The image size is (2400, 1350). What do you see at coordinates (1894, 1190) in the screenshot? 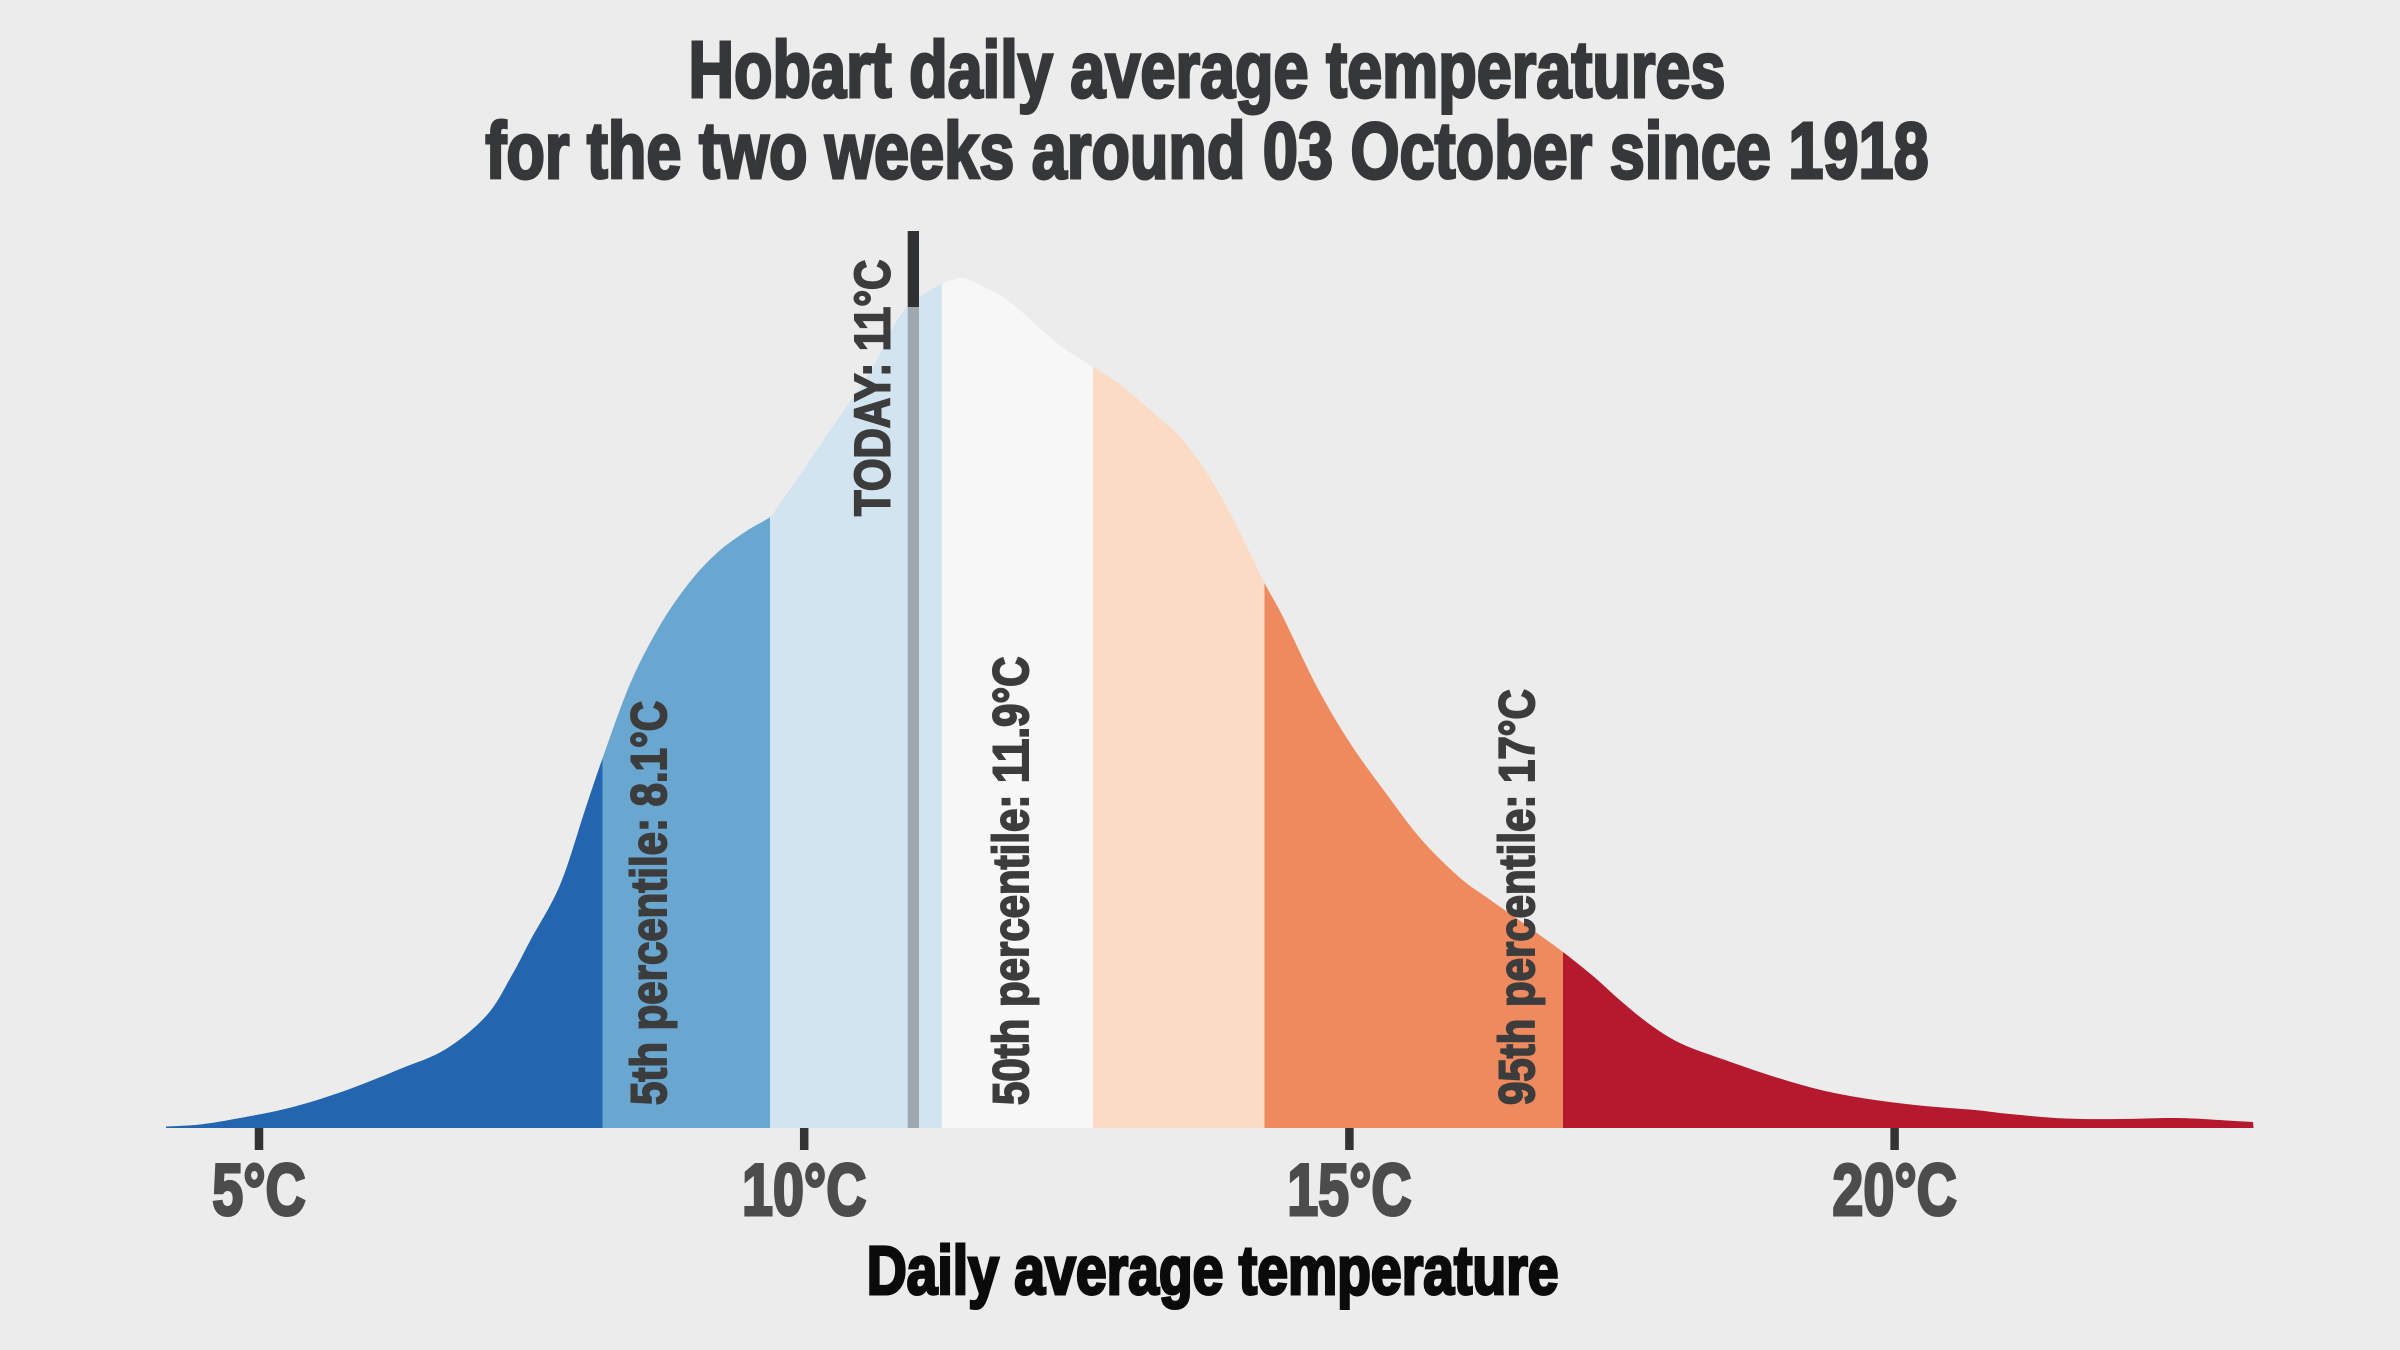
I see `svg-text: 20°C` at bounding box center [1894, 1190].